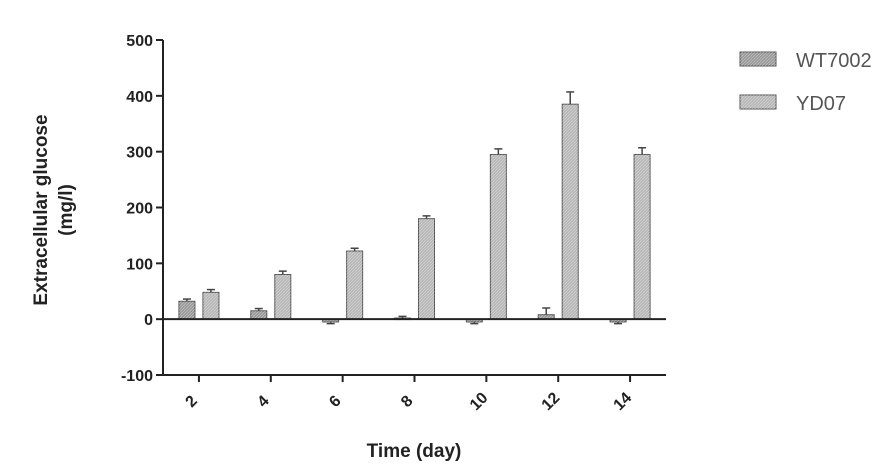 This screenshot has width=889, height=466. What do you see at coordinates (139, 264) in the screenshot?
I see `y-tick-label: 100` at bounding box center [139, 264].